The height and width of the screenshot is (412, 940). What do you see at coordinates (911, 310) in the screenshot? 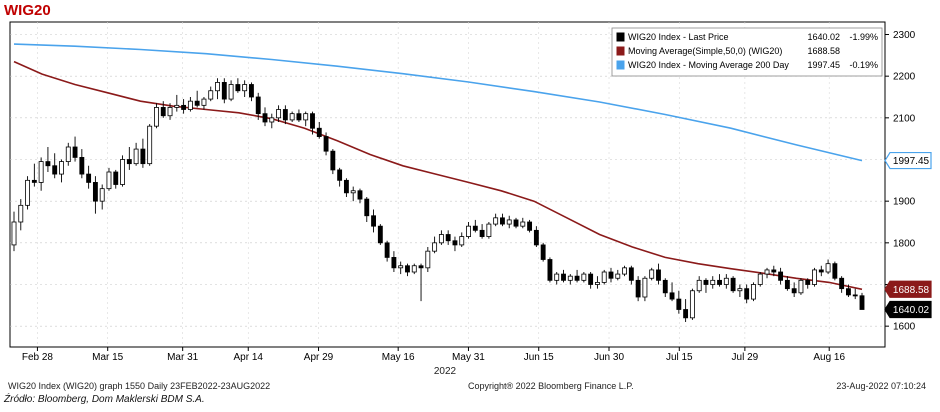
I see `last-value-tag-label: 1640.02` at bounding box center [911, 310].